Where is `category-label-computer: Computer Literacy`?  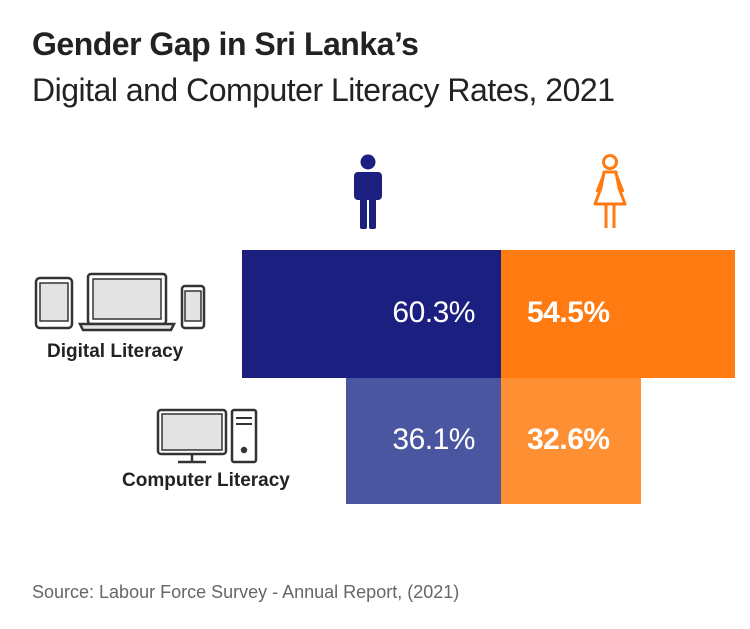
category-label-computer: Computer Literacy is located at coordinates (206, 480).